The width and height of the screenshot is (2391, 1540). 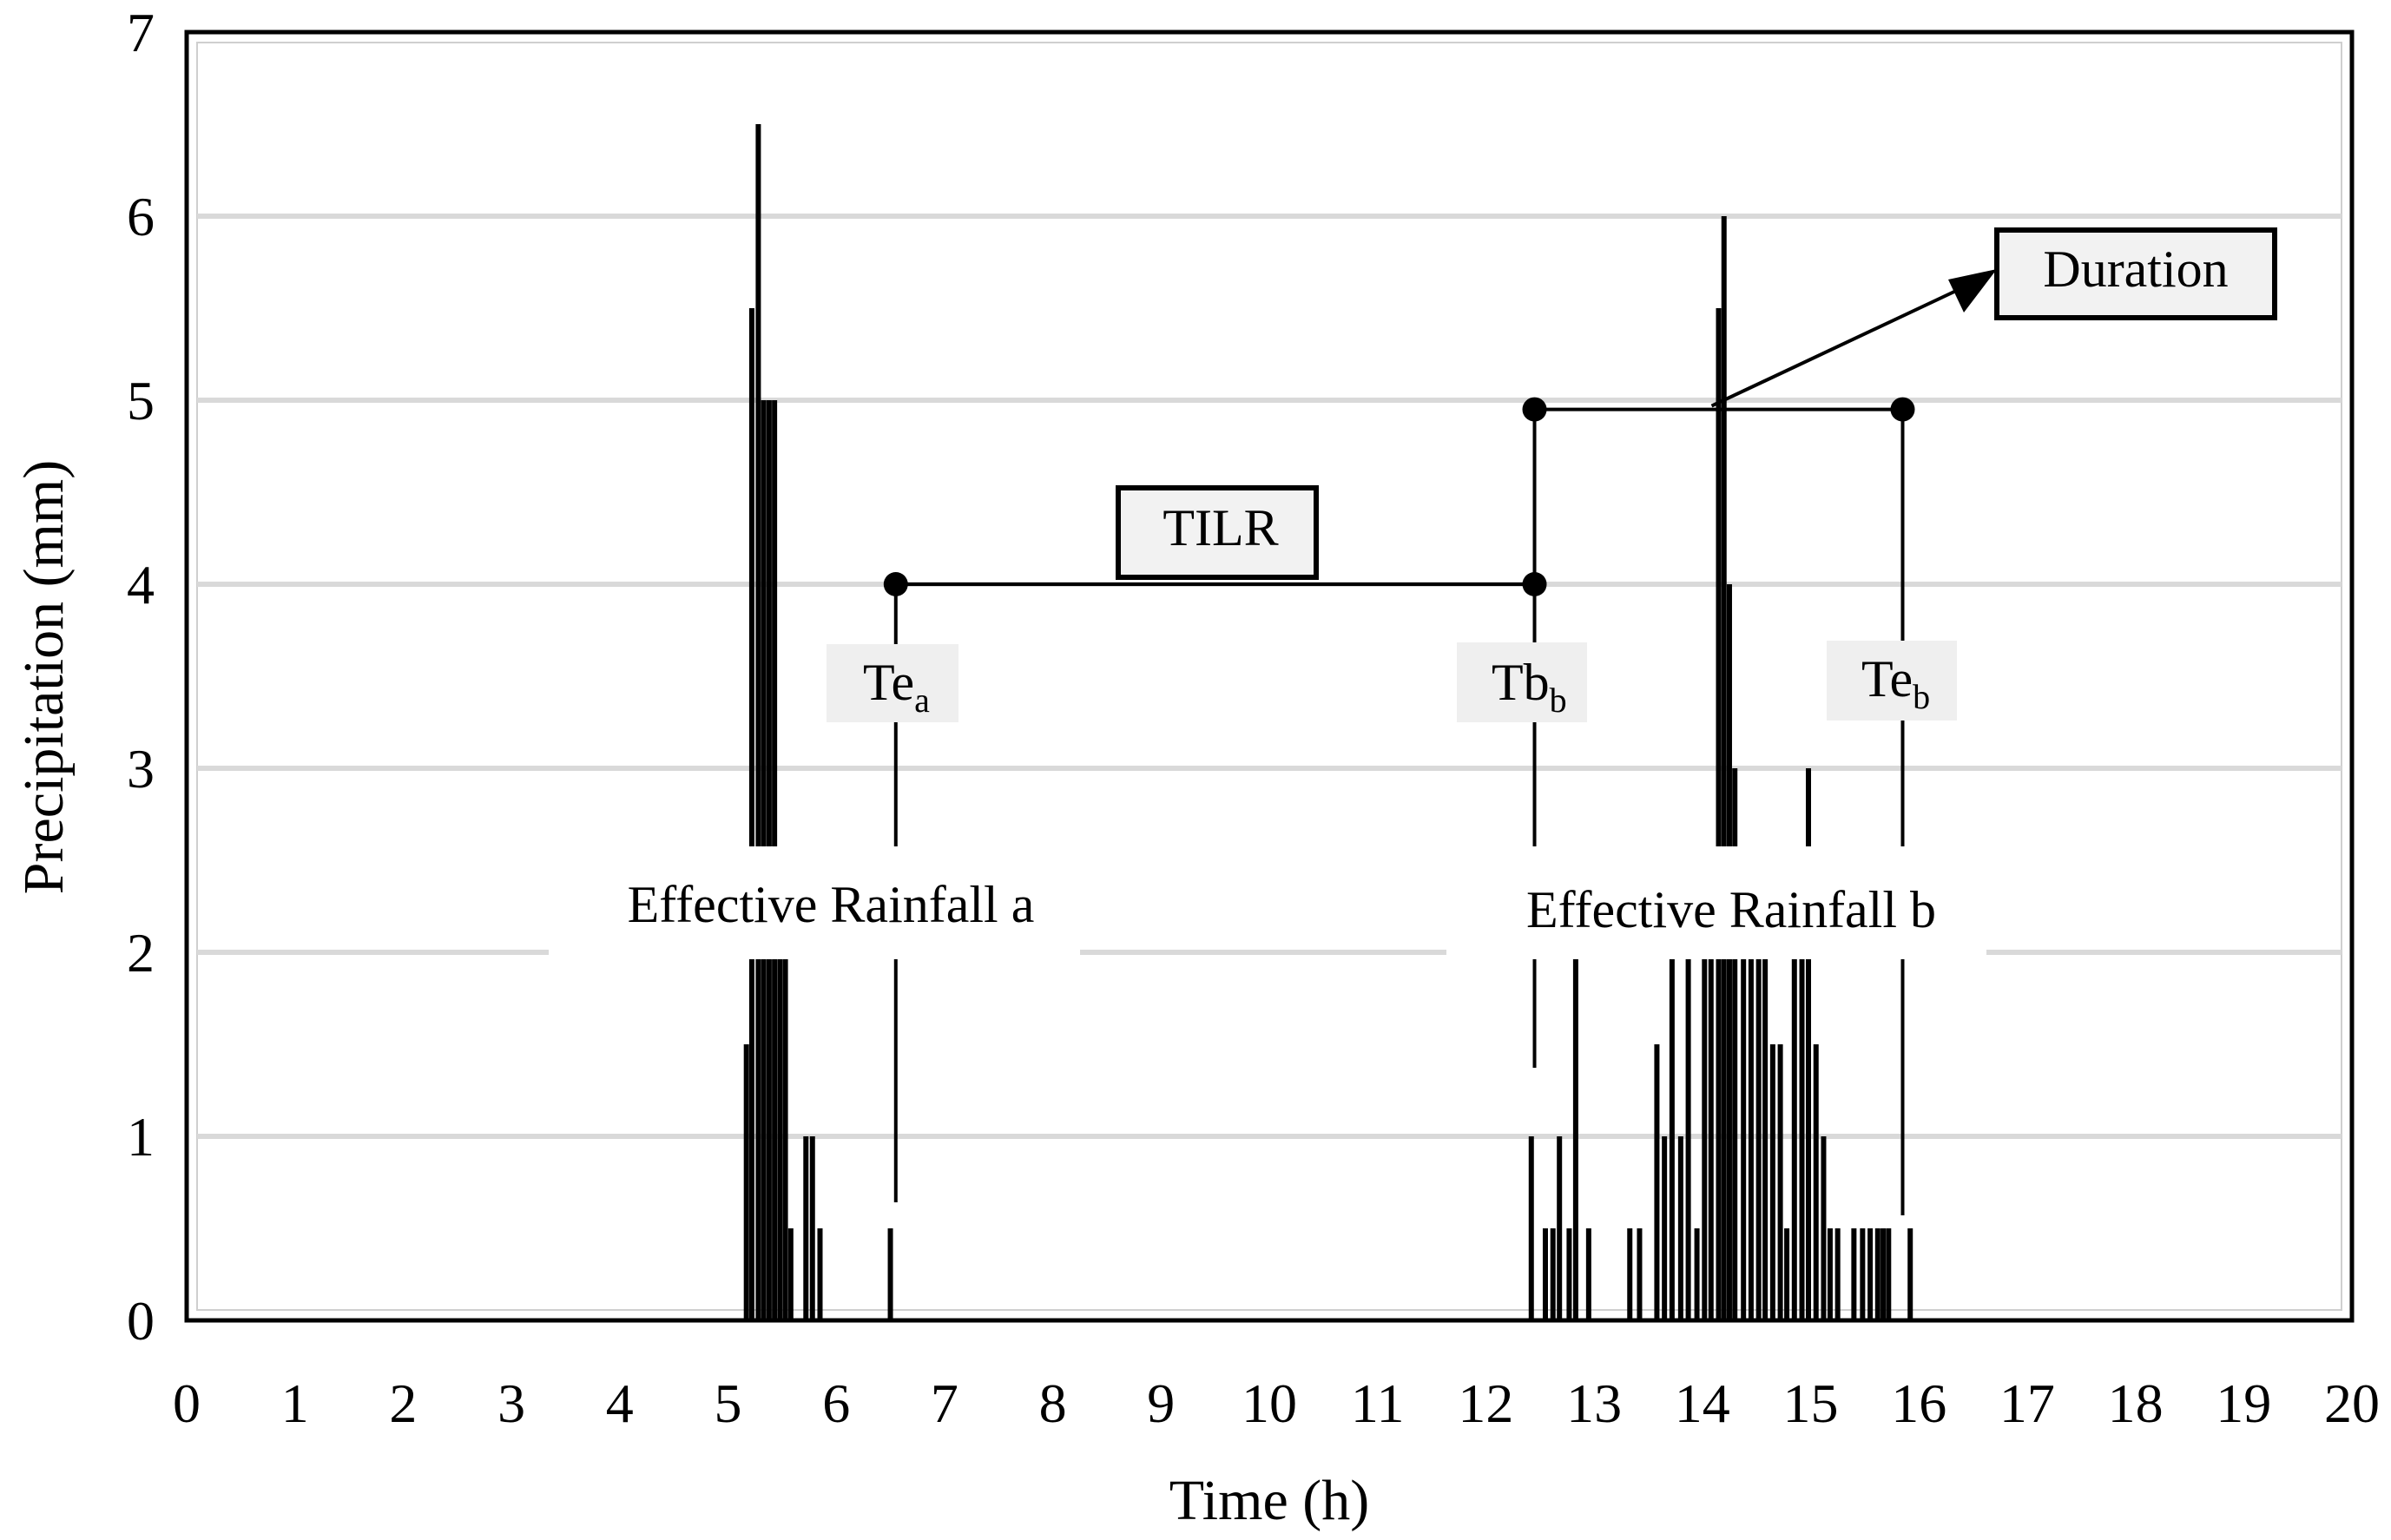 I want to click on x-tick-10: 10, so click(x=1269, y=1403).